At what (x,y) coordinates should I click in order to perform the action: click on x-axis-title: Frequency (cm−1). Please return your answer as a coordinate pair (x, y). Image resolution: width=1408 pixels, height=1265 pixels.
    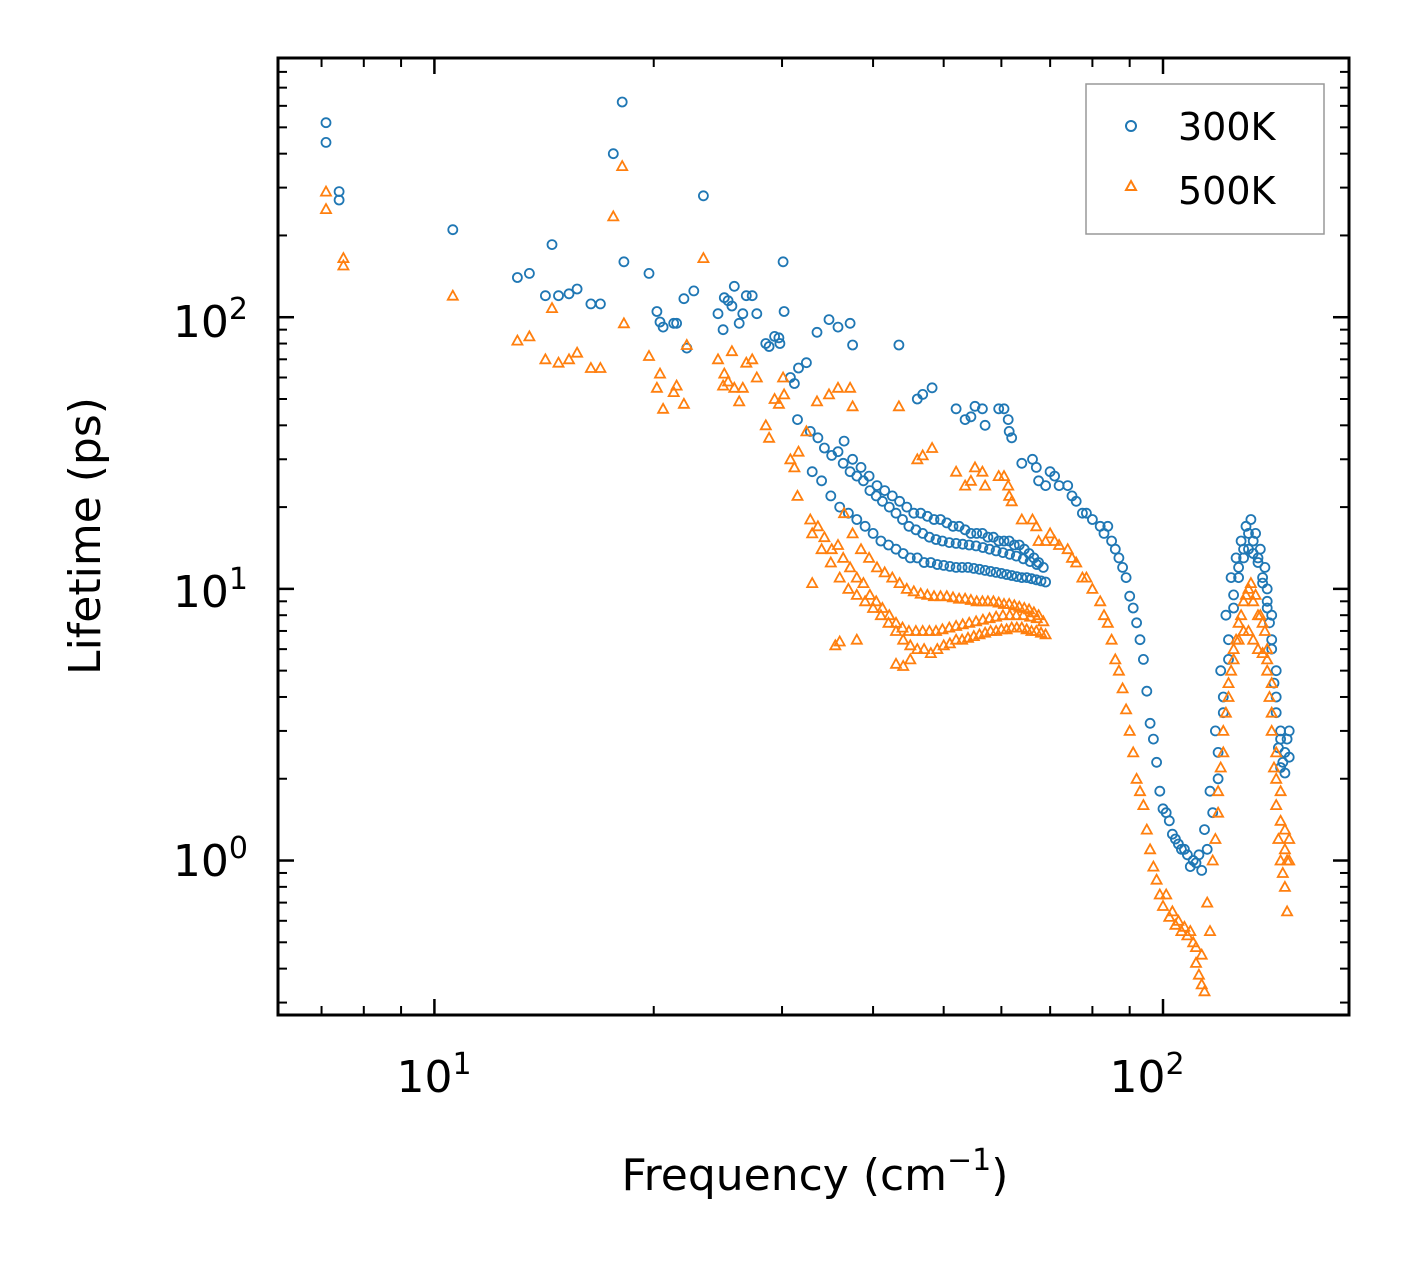
    Looking at the image, I should click on (815, 1172).